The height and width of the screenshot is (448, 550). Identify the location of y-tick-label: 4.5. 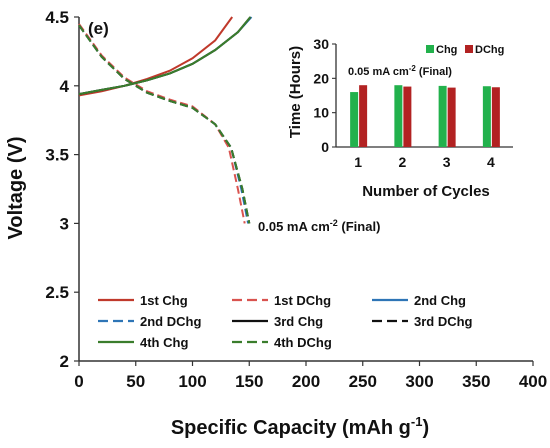
(57, 17).